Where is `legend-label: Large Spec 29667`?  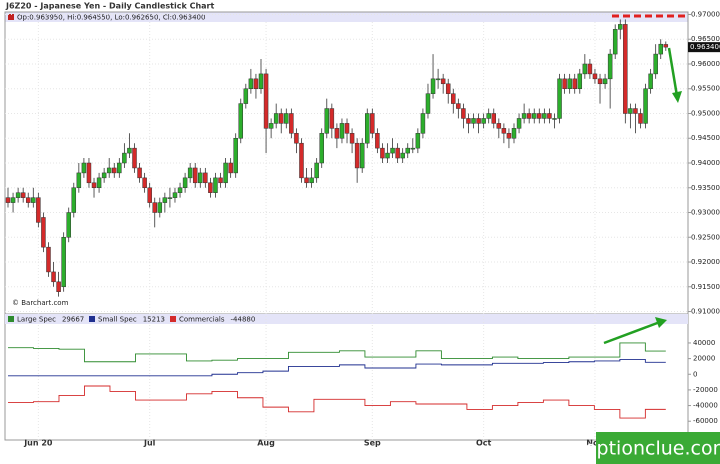
legend-label: Large Spec 29667 is located at coordinates (50, 320).